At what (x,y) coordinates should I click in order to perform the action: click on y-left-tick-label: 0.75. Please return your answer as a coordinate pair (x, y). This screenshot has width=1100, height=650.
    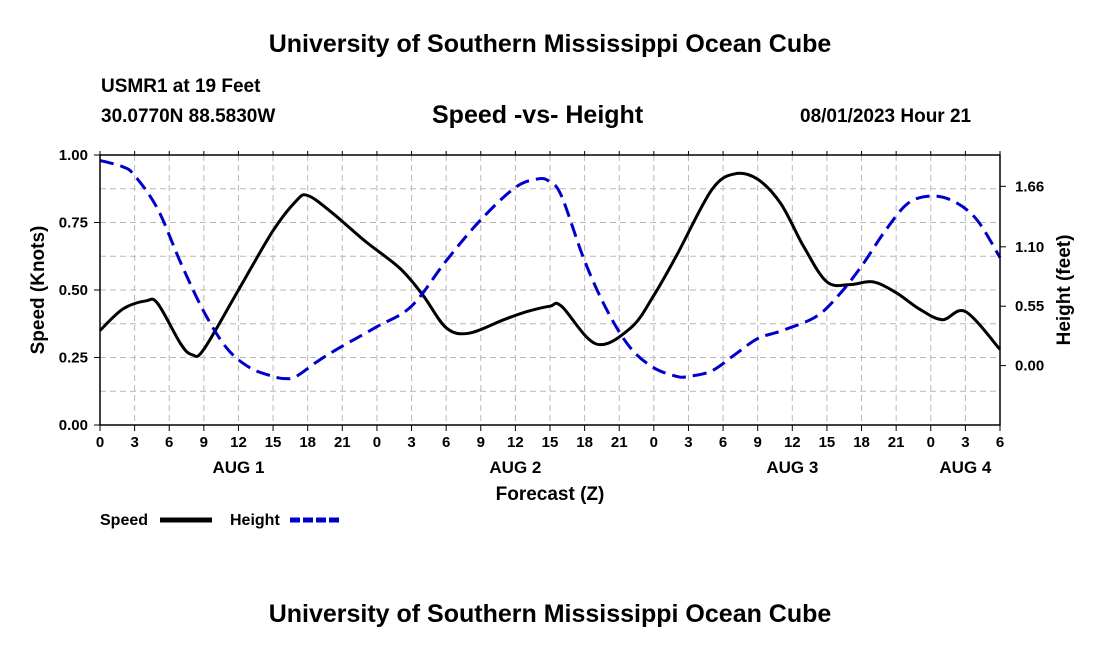
    Looking at the image, I should click on (73, 223).